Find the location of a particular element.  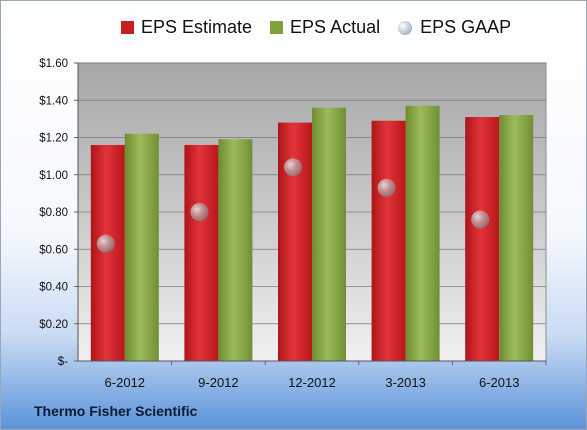

x-tick-label: 12-2012 is located at coordinates (312, 382).